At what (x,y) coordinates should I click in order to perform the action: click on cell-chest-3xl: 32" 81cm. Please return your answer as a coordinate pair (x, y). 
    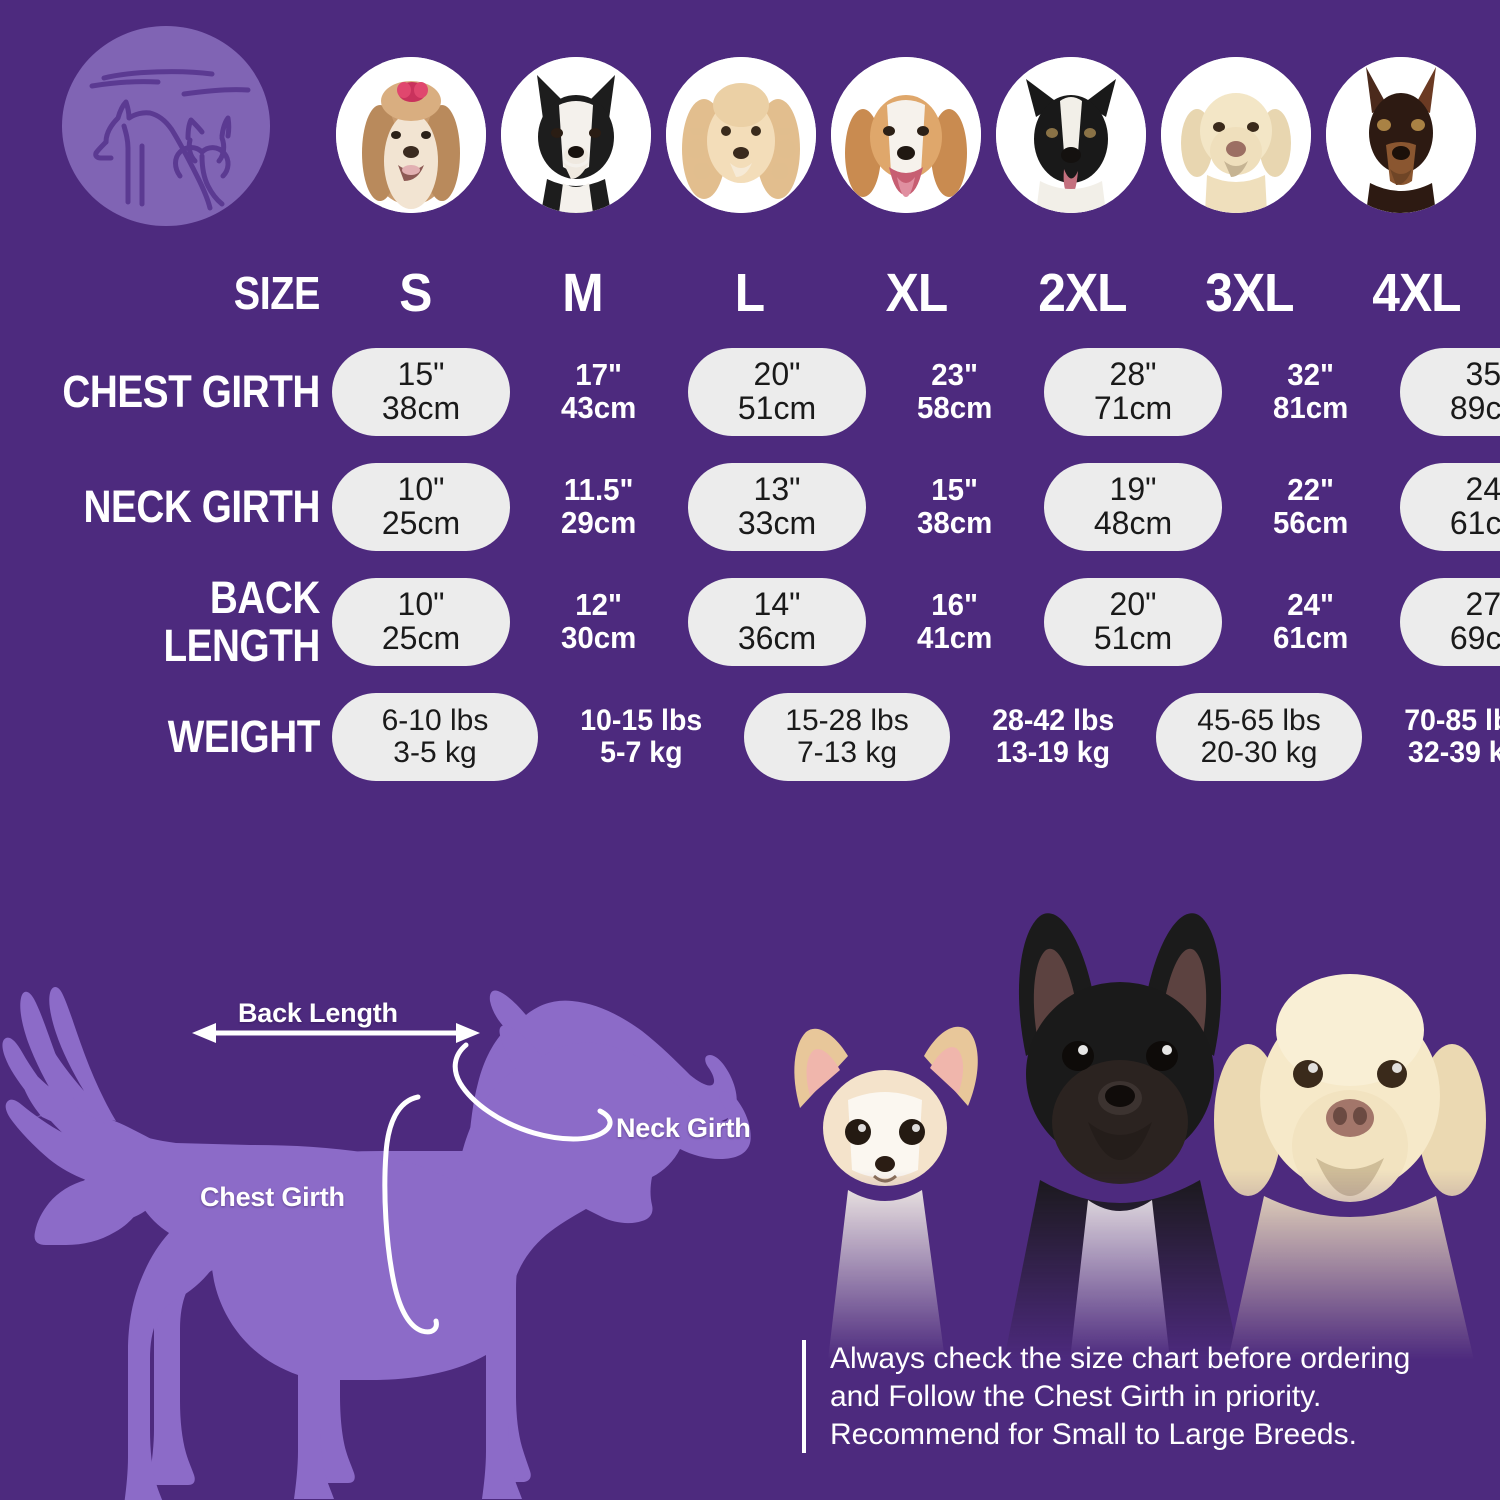
    Looking at the image, I should click on (1311, 392).